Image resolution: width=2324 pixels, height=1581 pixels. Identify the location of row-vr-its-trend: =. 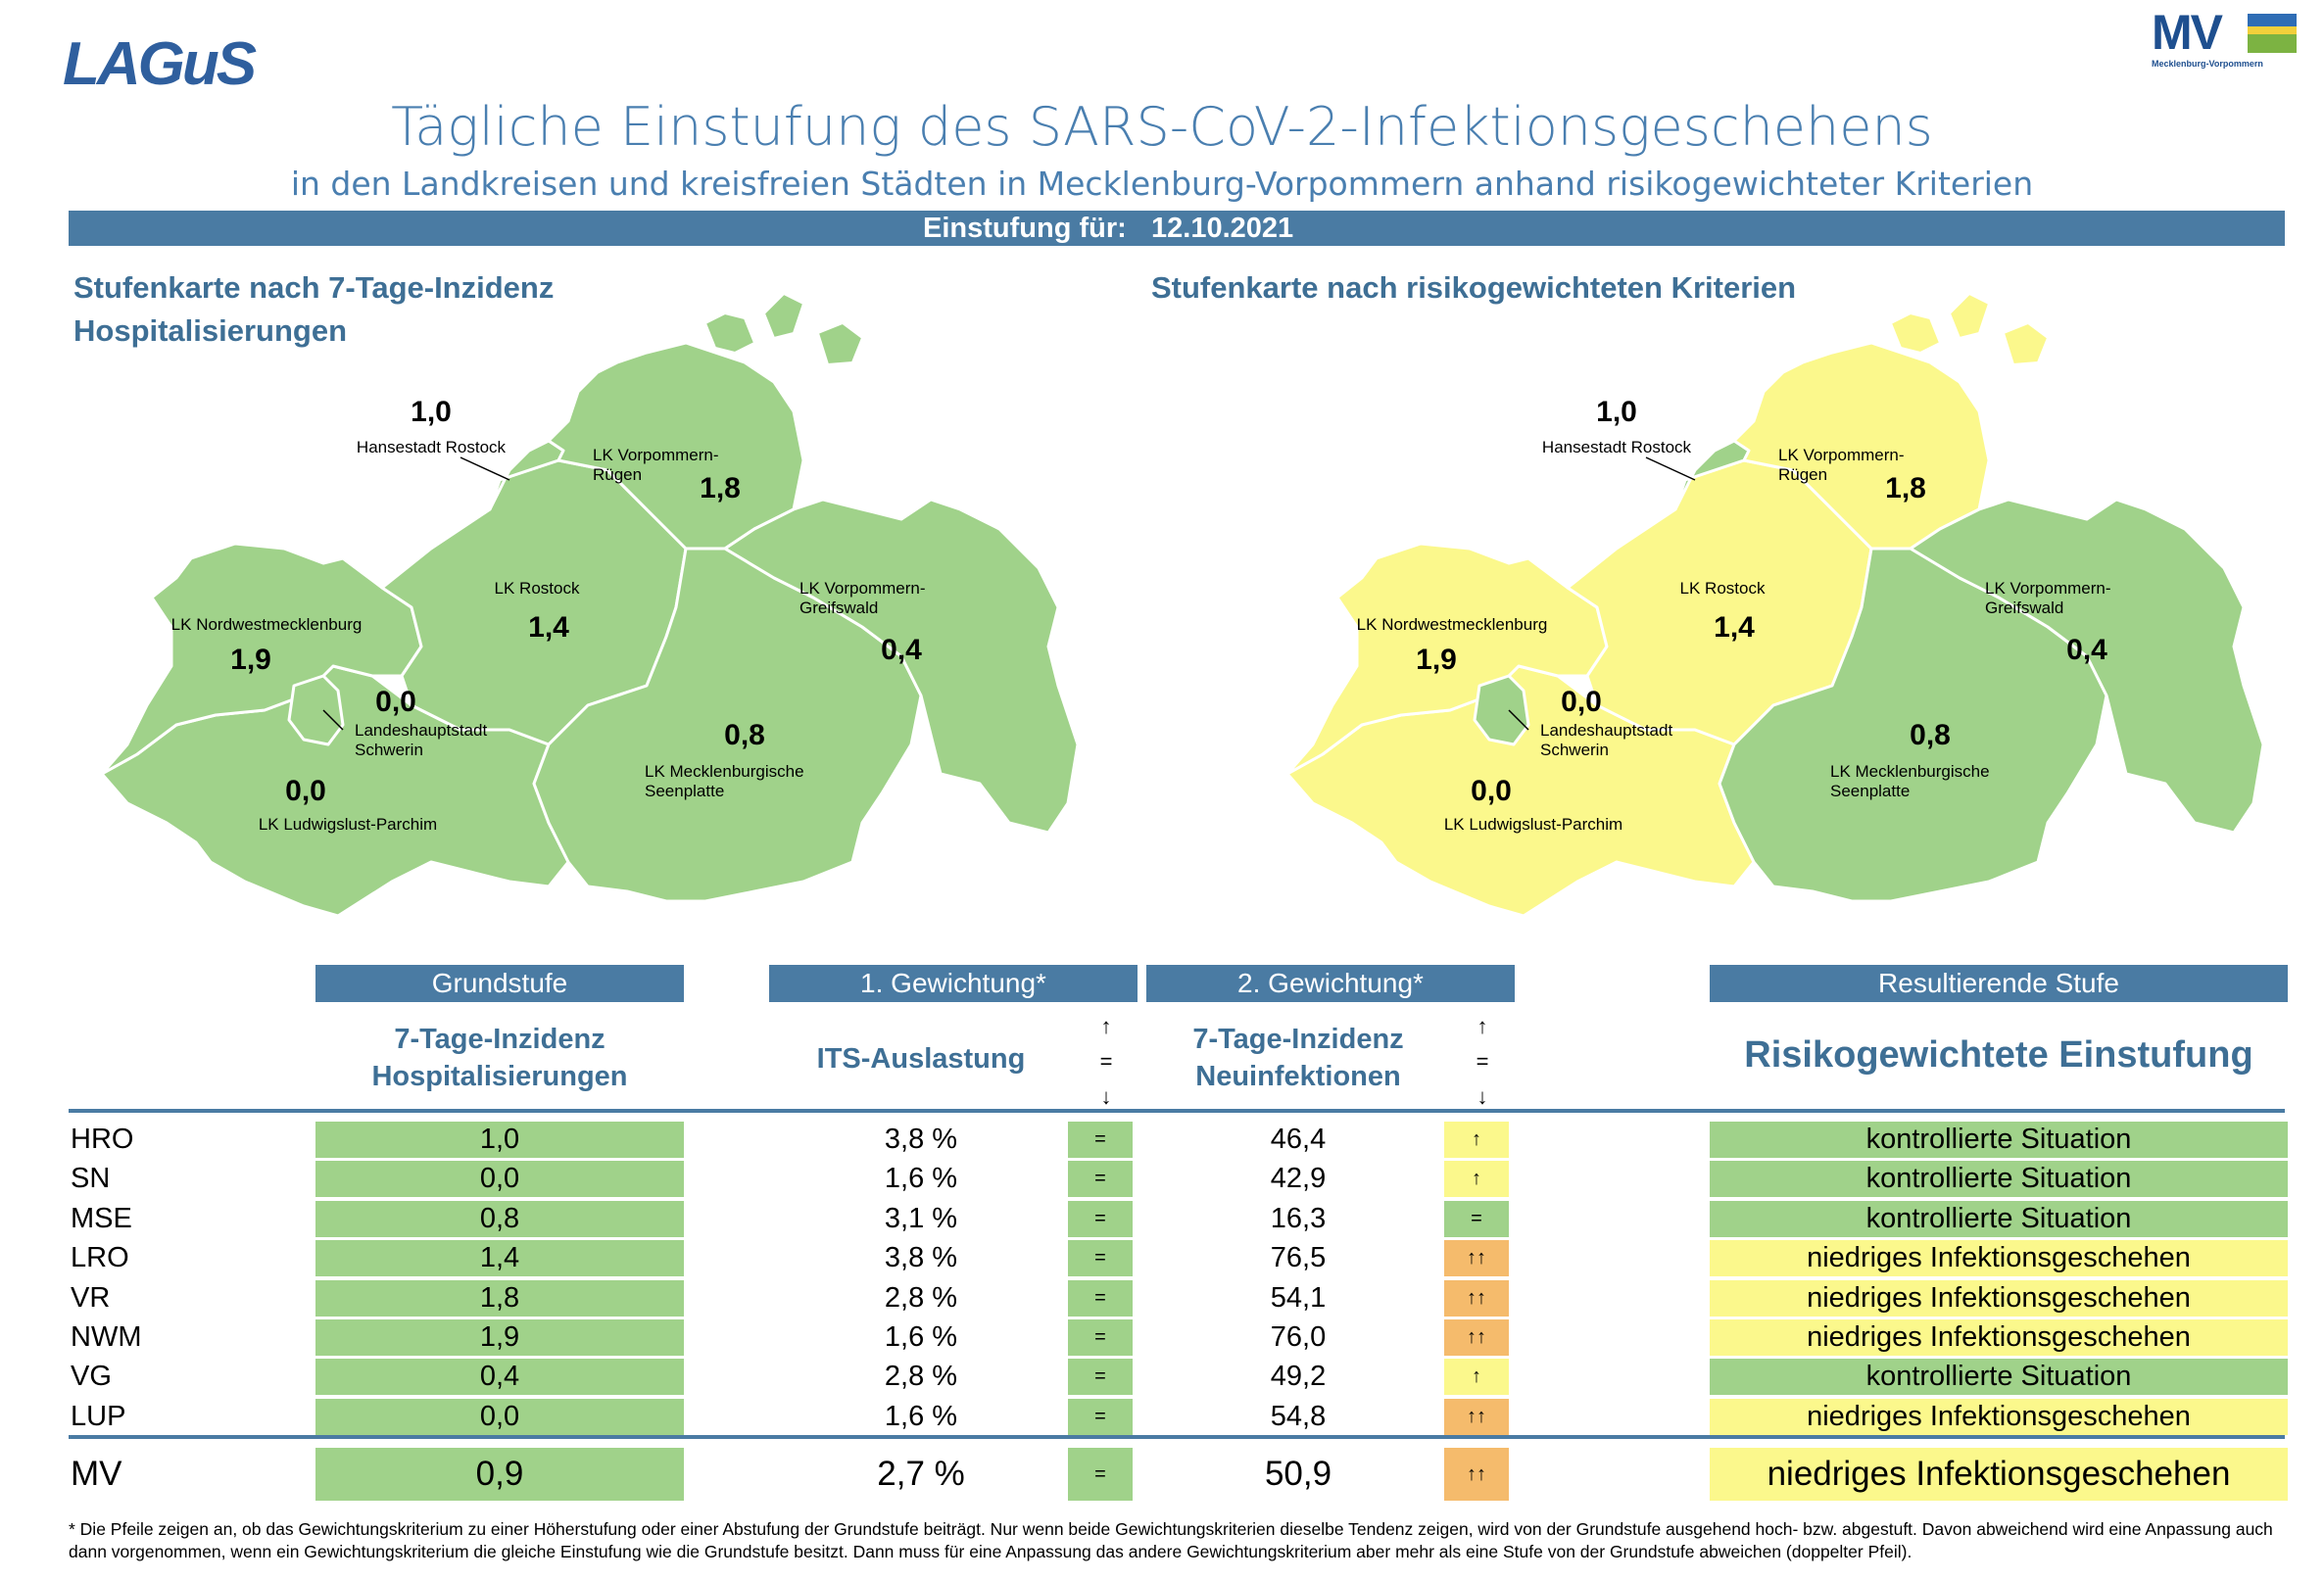
(1100, 1298).